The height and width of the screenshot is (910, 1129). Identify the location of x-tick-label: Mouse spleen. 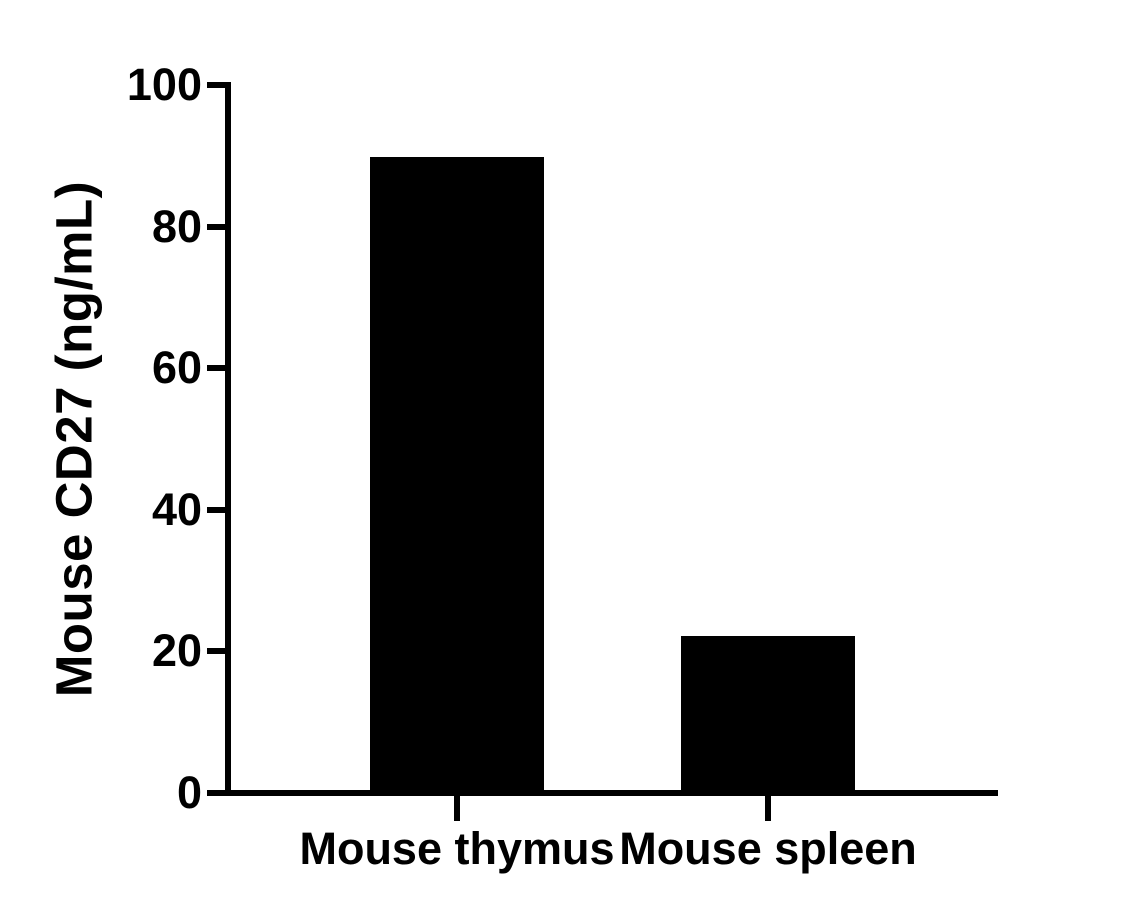
(768, 848).